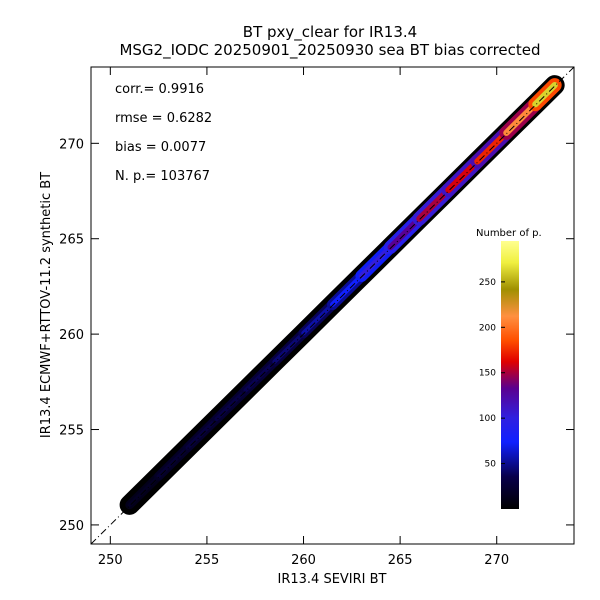 The image size is (600, 600). What do you see at coordinates (496, 560) in the screenshot?
I see `x-tick-label: 270` at bounding box center [496, 560].